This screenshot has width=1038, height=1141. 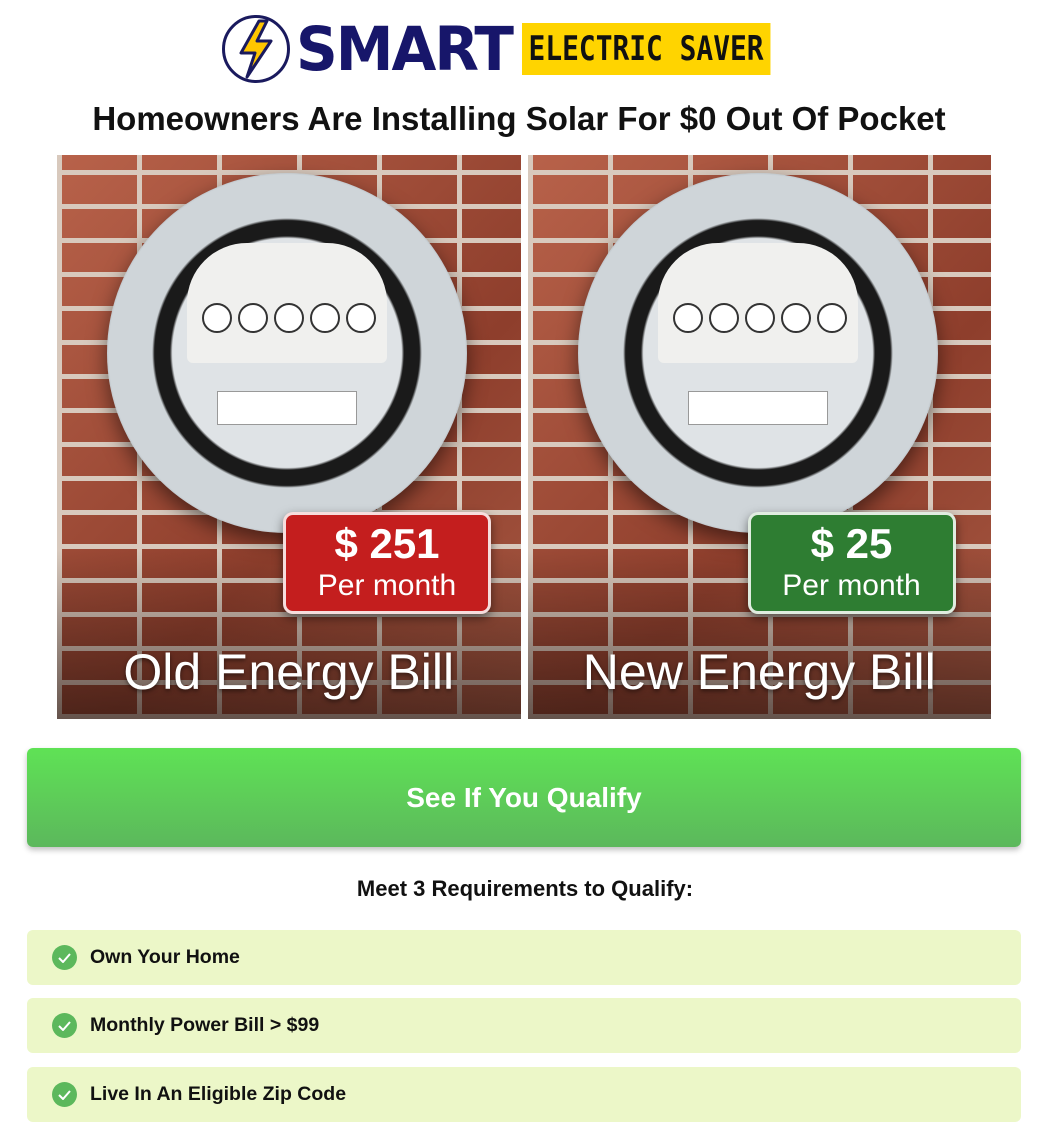 I want to click on requirement-item: Live In An Eligible Zip Code, so click(x=524, y=1094).